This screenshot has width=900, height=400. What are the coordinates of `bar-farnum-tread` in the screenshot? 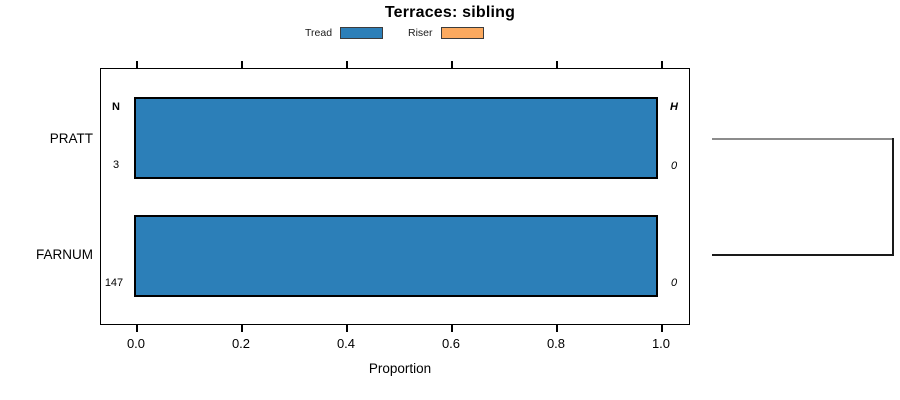 It's located at (396, 256).